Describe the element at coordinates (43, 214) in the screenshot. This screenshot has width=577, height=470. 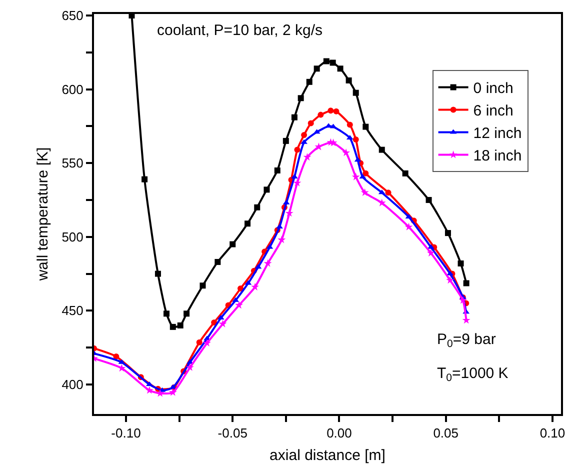
I see `y-axis-title: wall temperature [K]` at that location.